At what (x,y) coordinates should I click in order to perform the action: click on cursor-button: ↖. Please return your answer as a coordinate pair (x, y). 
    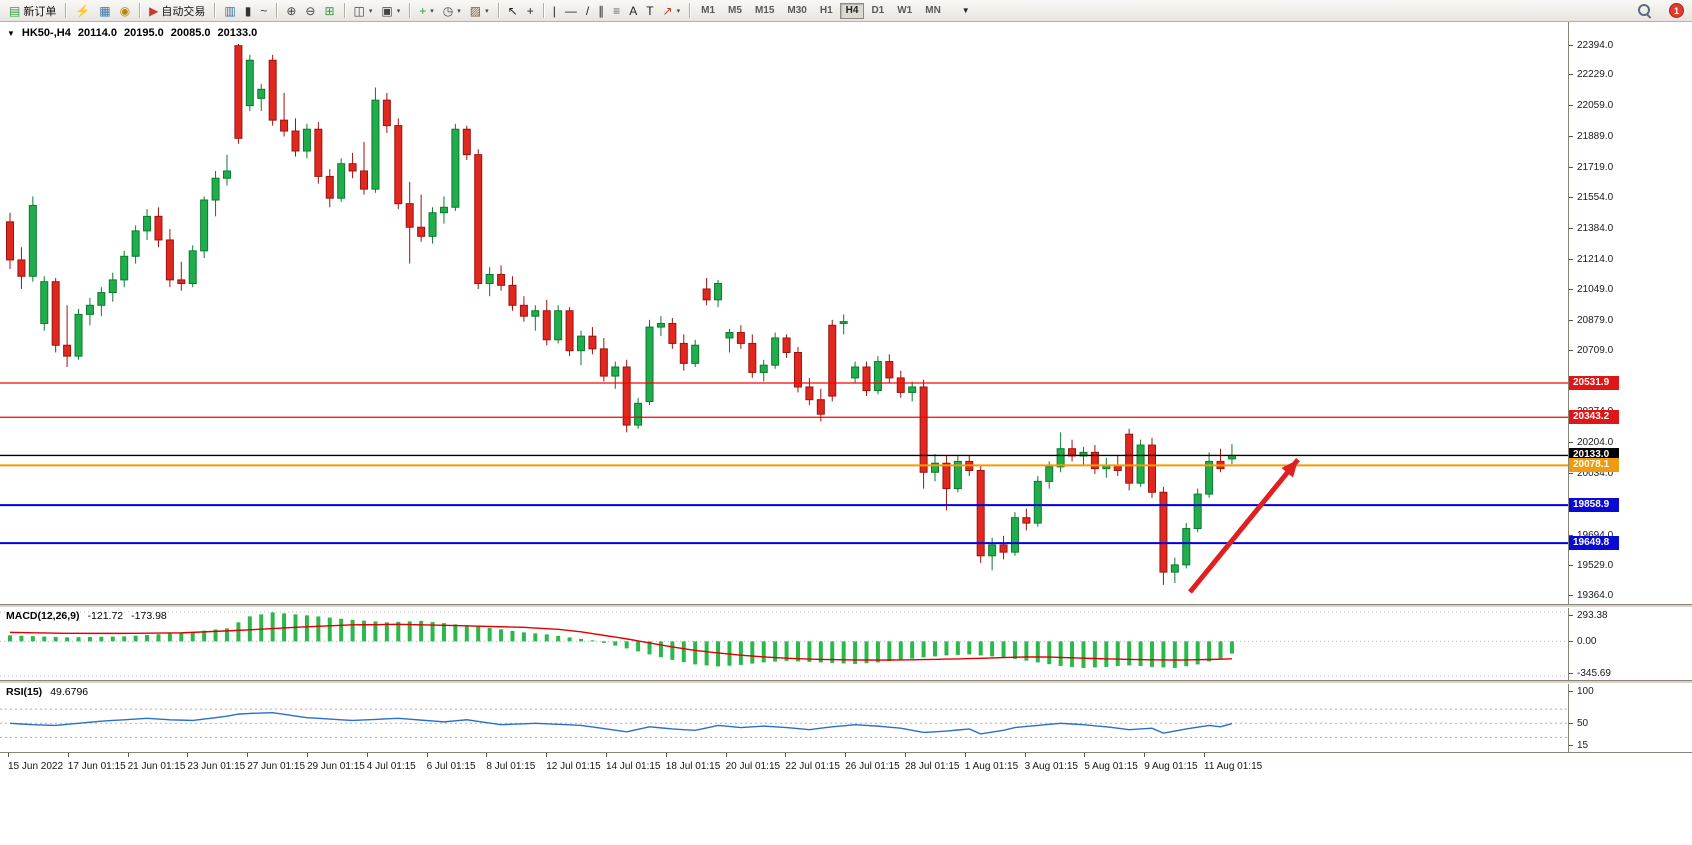
    Looking at the image, I should click on (513, 11).